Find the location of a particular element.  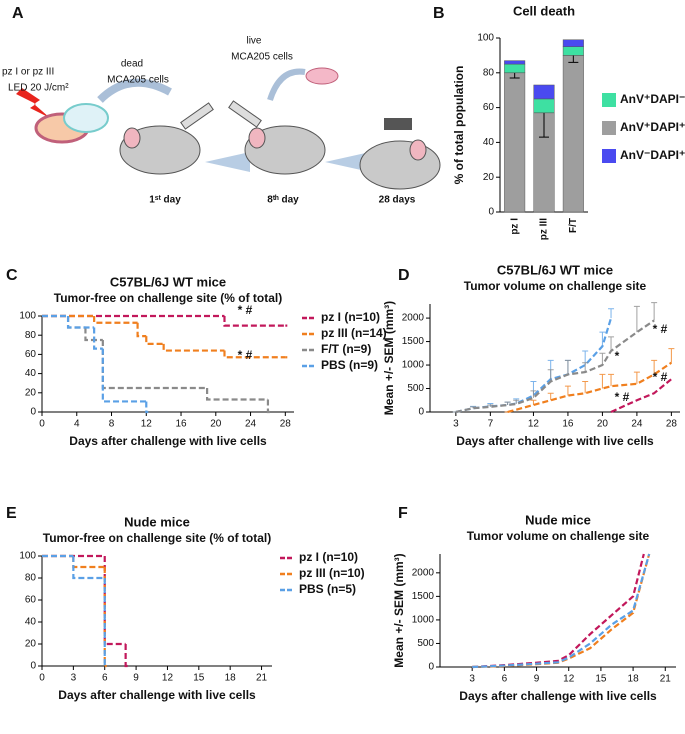

dish-lid is located at coordinates (86, 118).